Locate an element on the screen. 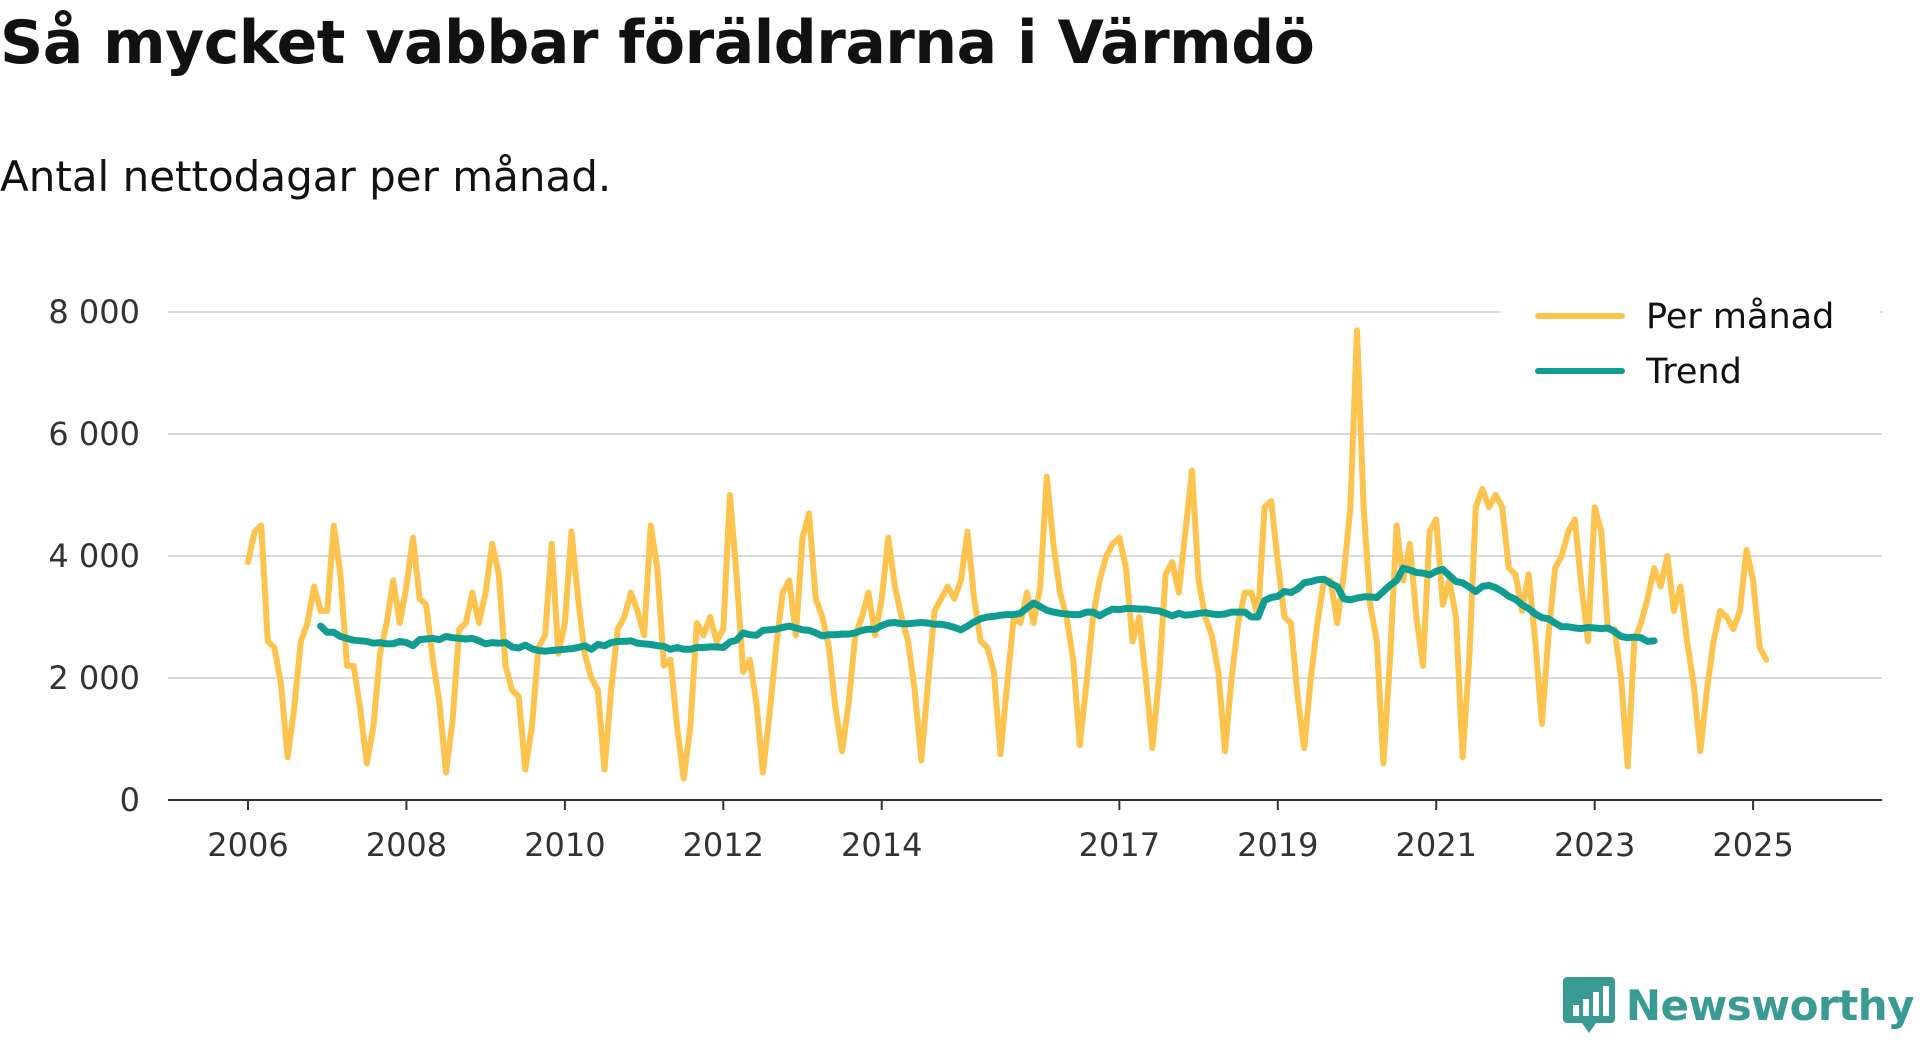  x-tick-label: 2012 is located at coordinates (723, 845).